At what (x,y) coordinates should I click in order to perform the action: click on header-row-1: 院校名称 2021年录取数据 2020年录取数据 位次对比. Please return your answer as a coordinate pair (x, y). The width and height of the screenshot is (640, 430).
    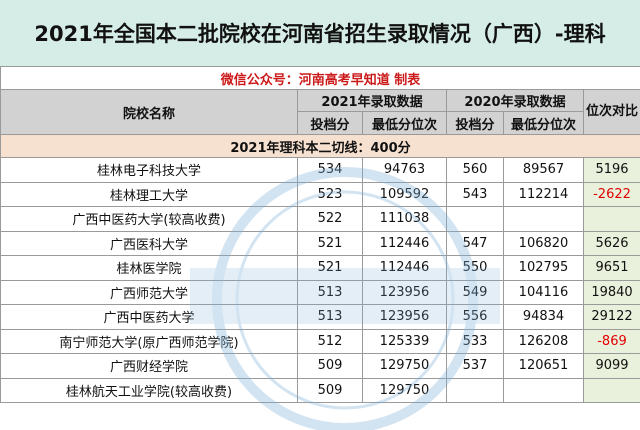
    Looking at the image, I should click on (320, 101).